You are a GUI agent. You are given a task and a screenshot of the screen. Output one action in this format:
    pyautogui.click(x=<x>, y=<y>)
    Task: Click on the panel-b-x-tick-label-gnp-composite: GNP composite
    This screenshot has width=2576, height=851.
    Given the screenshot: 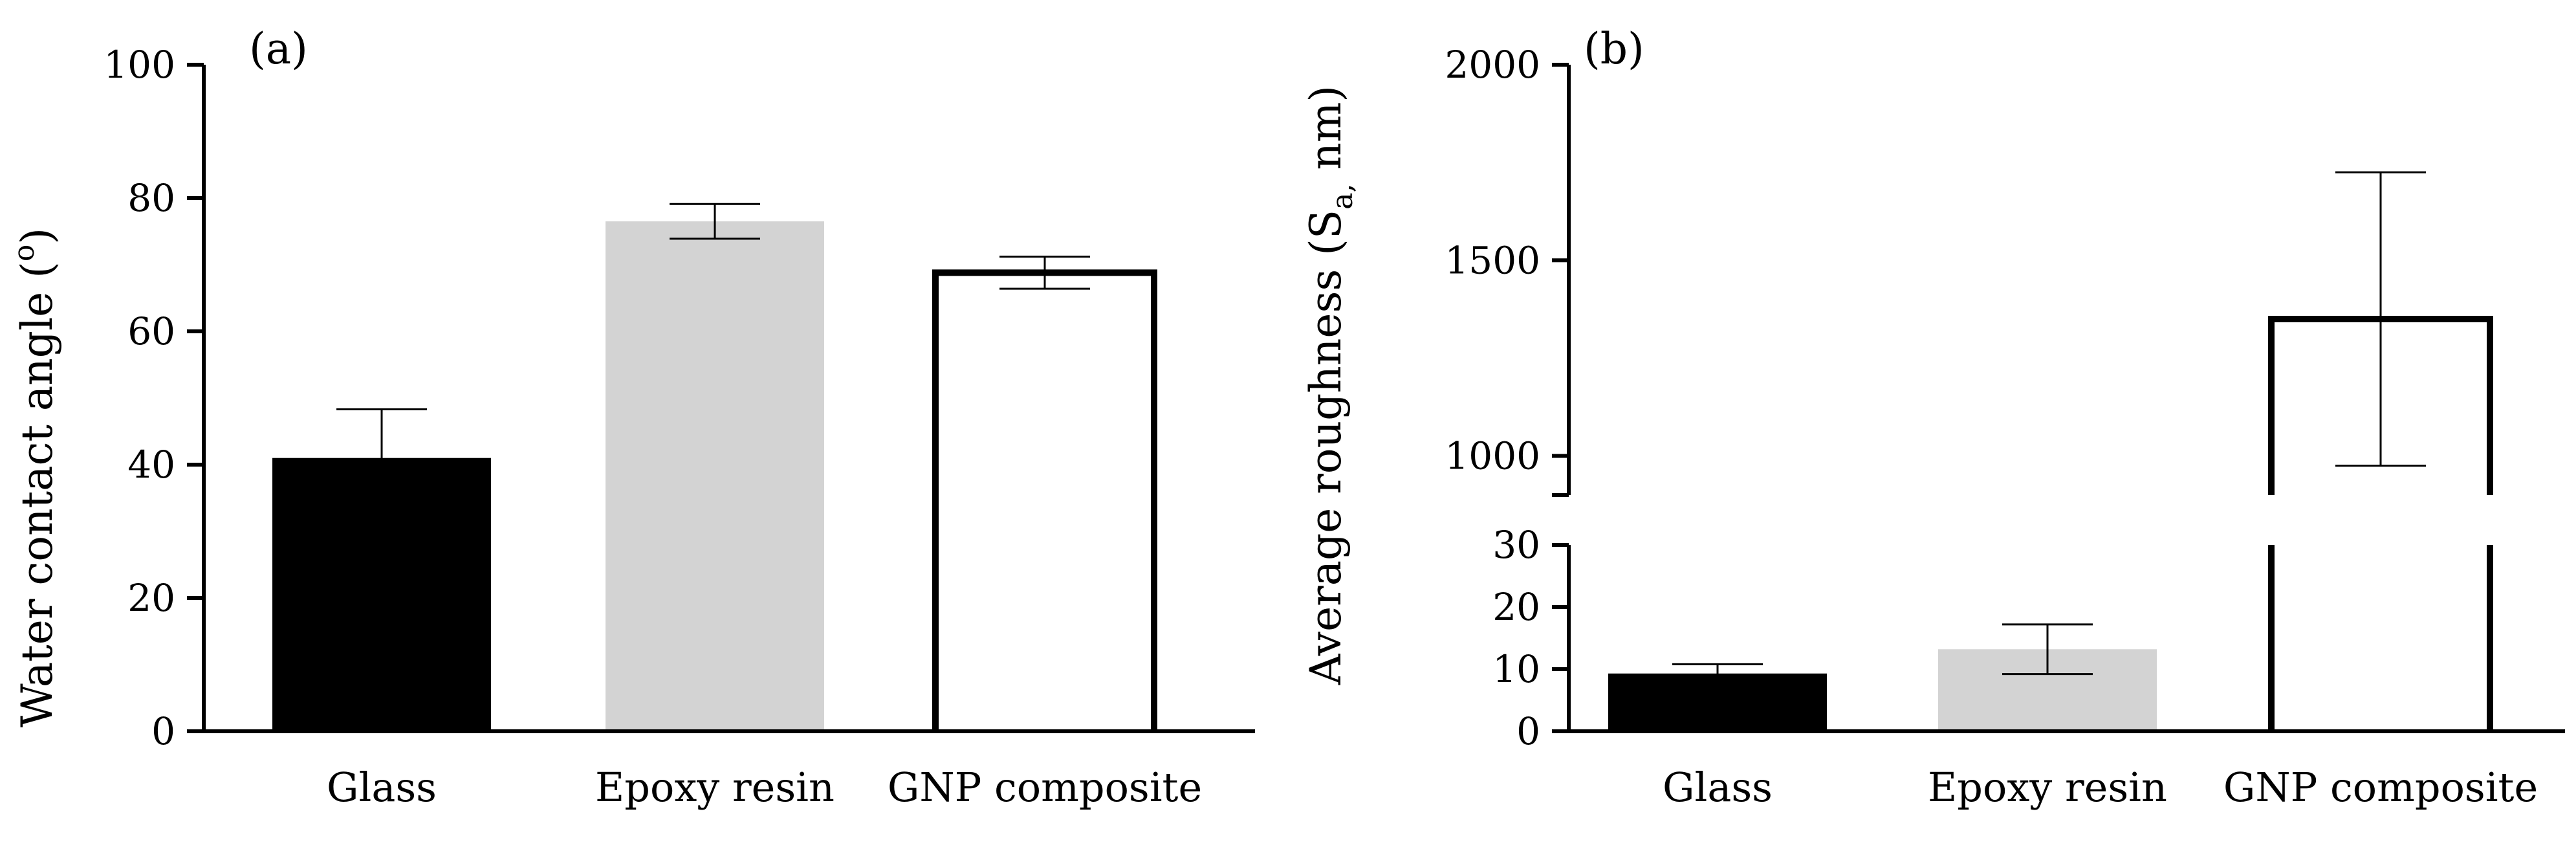 What is the action you would take?
    pyautogui.click(x=2380, y=788)
    